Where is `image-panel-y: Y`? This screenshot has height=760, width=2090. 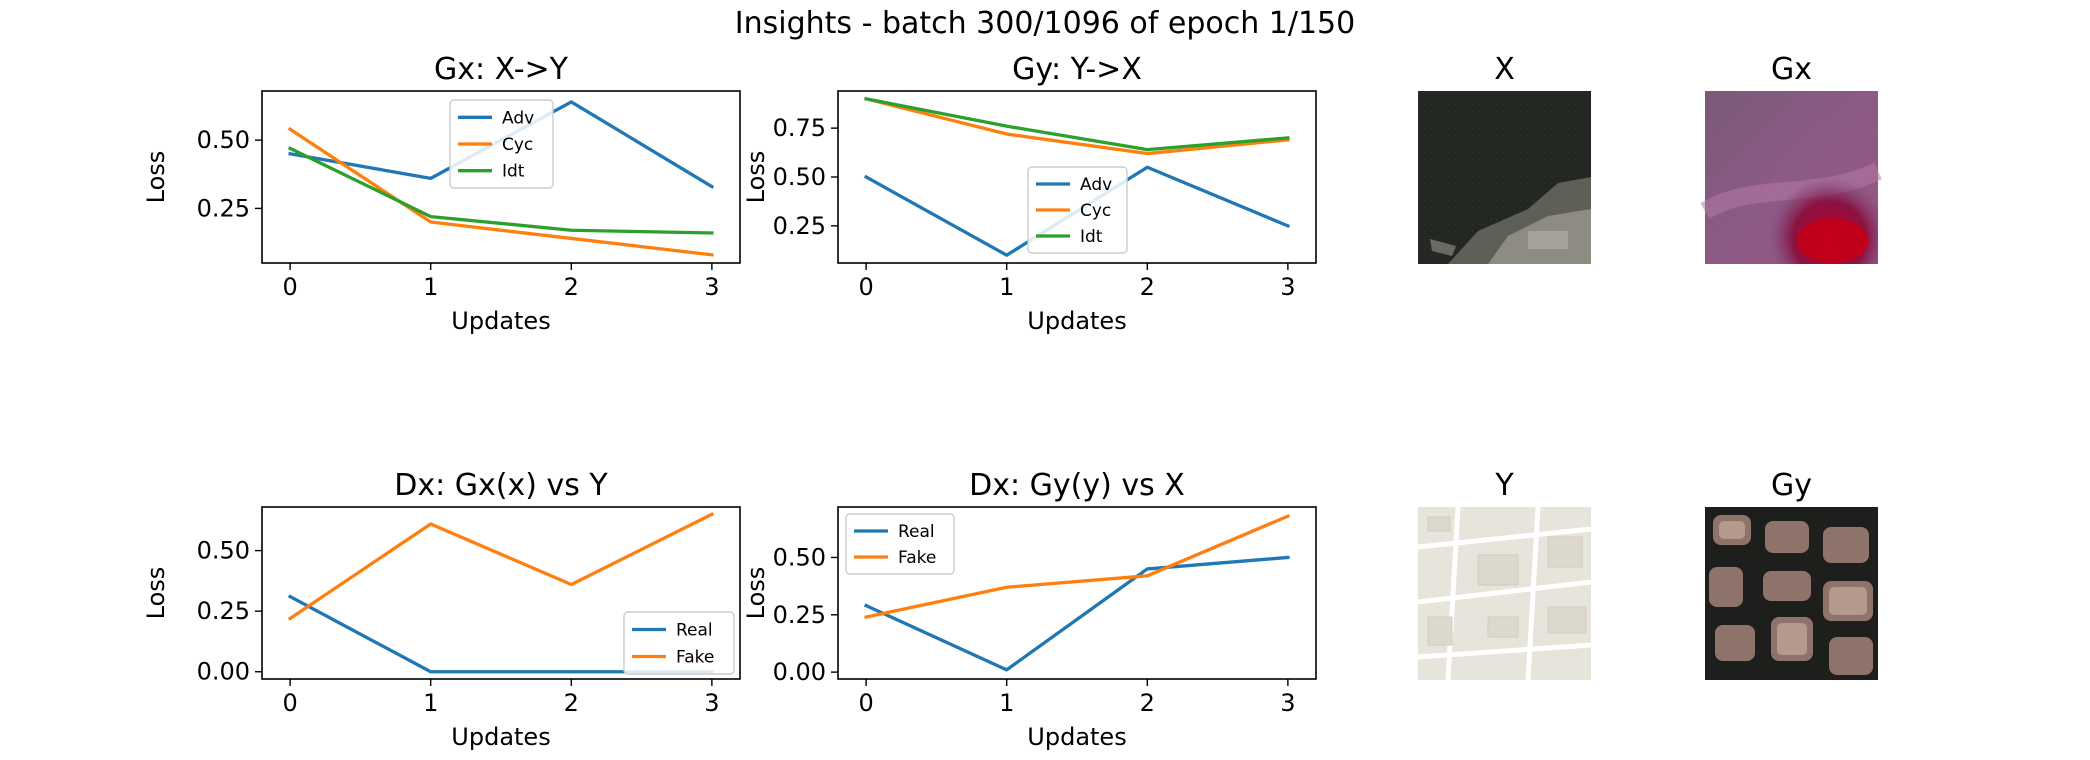
image-panel-y: Y is located at coordinates (1504, 574).